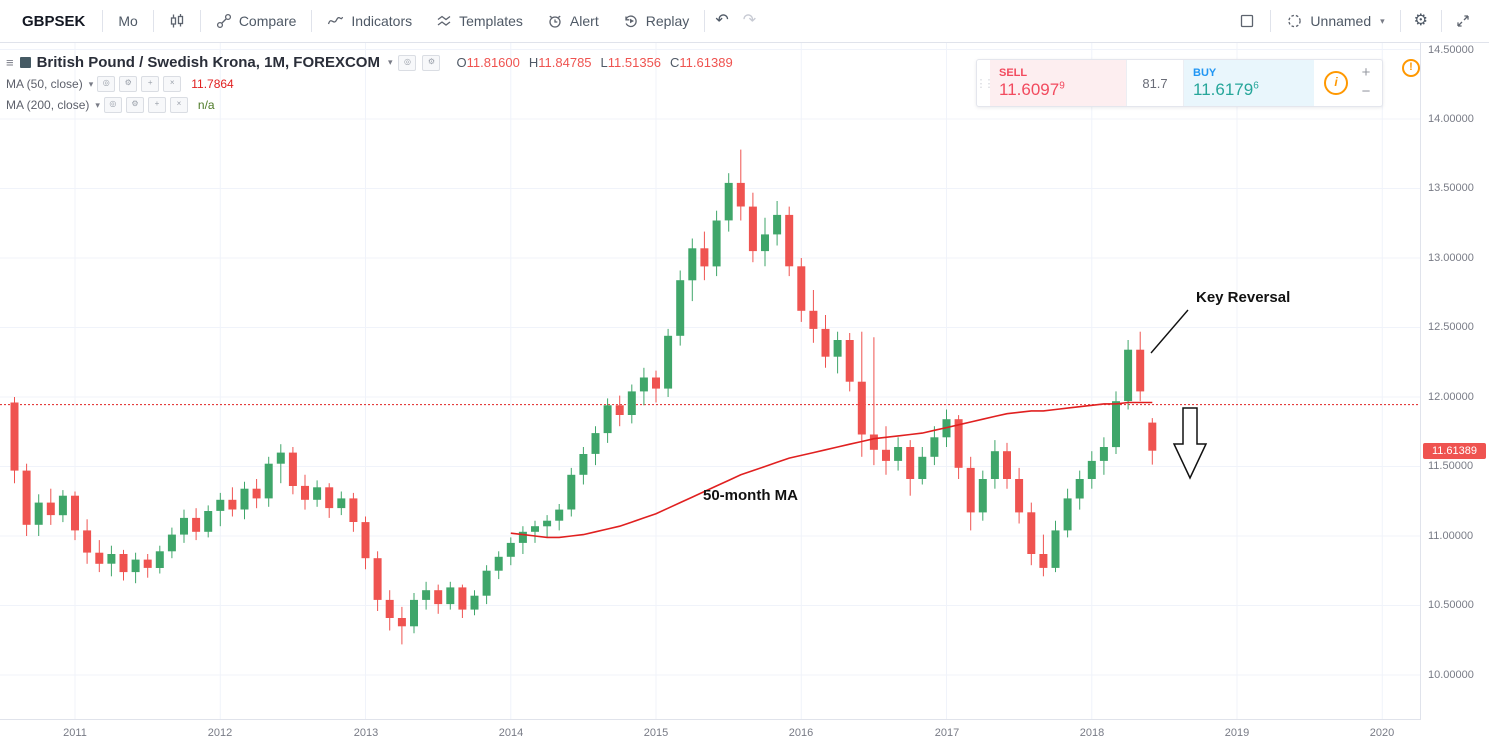  Describe the element at coordinates (1092, 733) in the screenshot. I see `time-tick-label: 2018` at that location.